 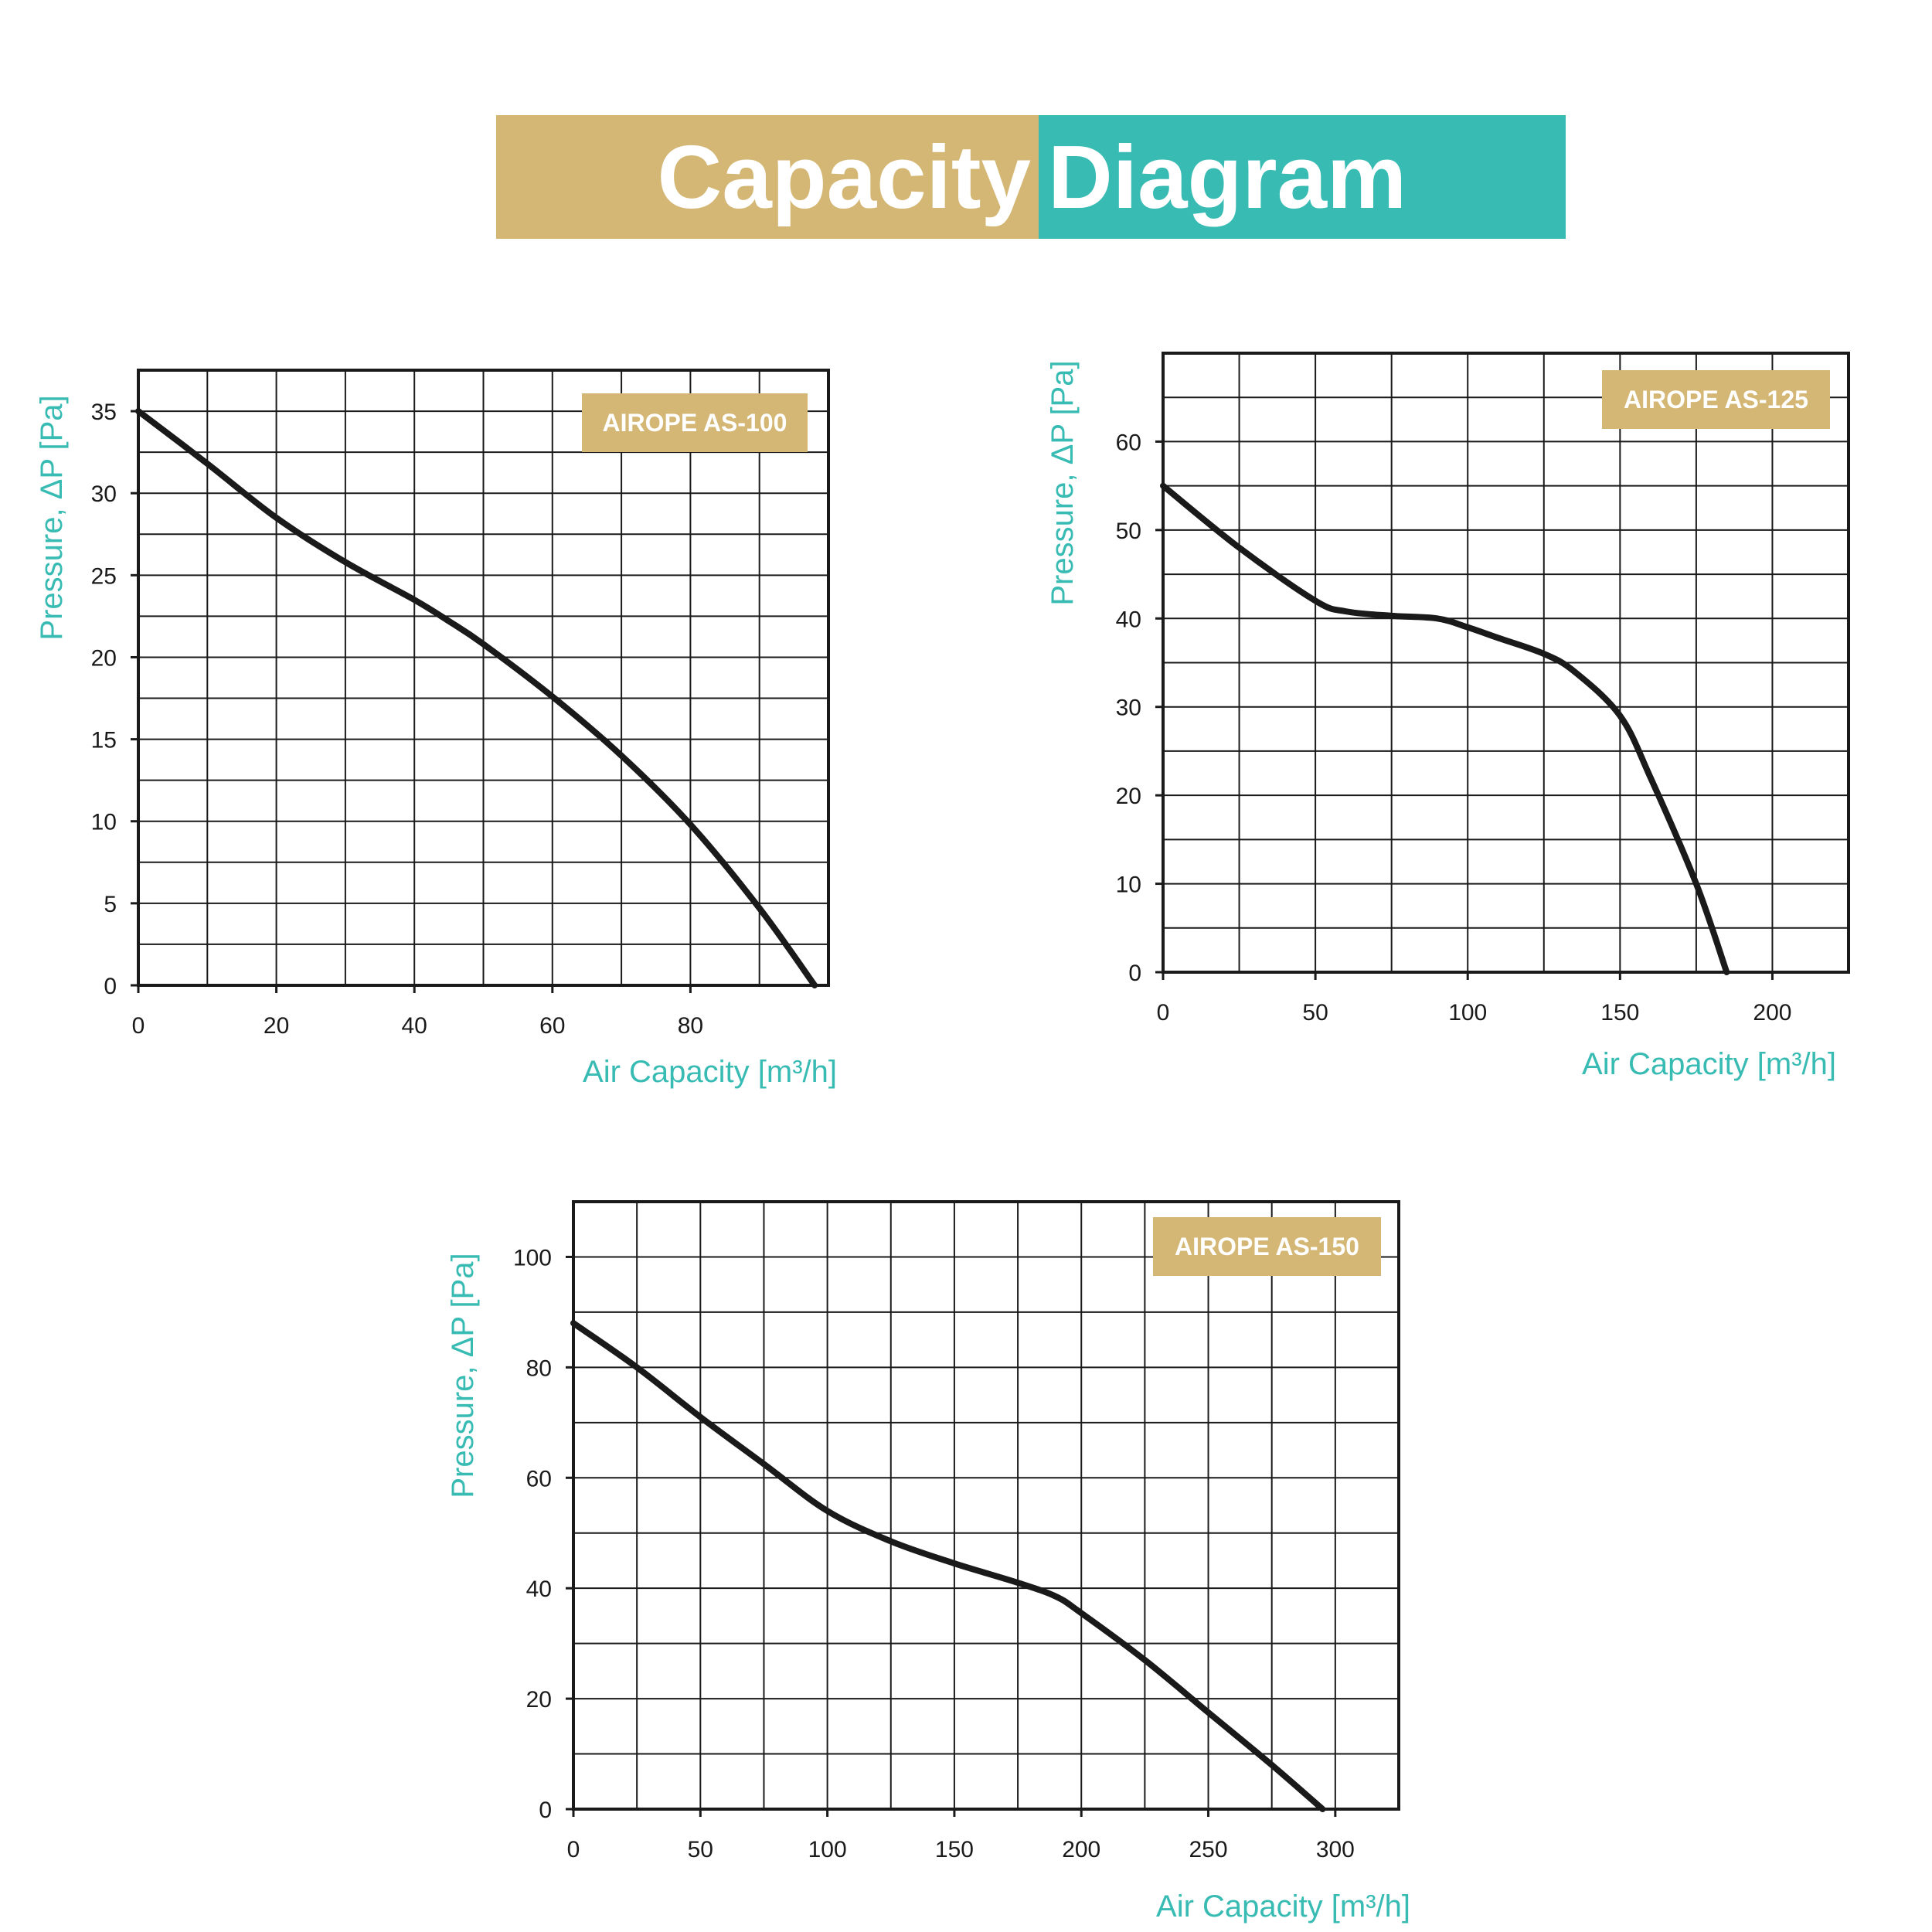 What do you see at coordinates (104, 741) in the screenshot?
I see `y-tick-label: 15` at bounding box center [104, 741].